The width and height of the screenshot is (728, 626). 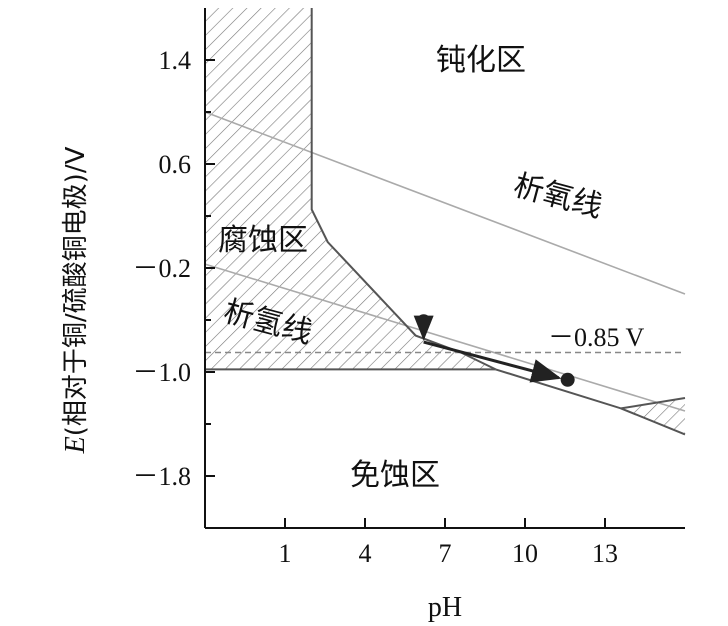 What do you see at coordinates (481, 60) in the screenshot?
I see `passivation-region-label: 钝化区` at bounding box center [481, 60].